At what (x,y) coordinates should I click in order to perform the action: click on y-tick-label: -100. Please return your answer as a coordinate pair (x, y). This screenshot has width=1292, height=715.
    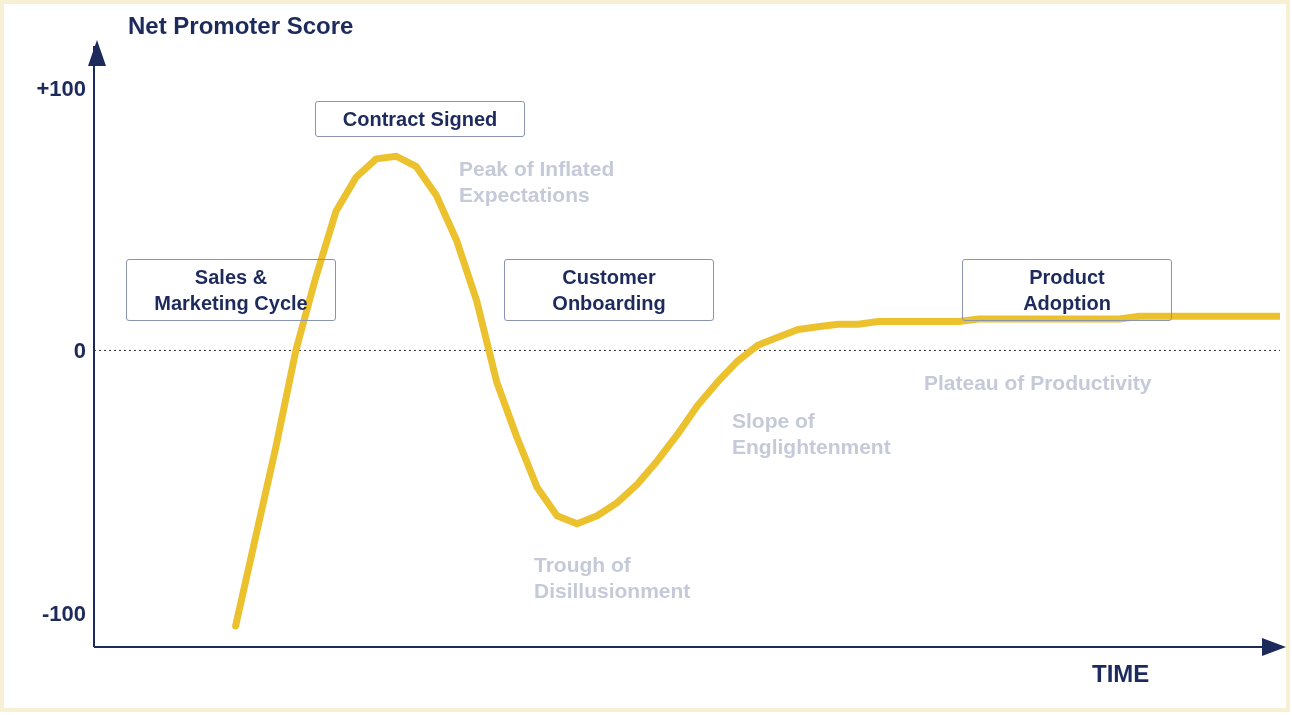
    Looking at the image, I should click on (63, 613).